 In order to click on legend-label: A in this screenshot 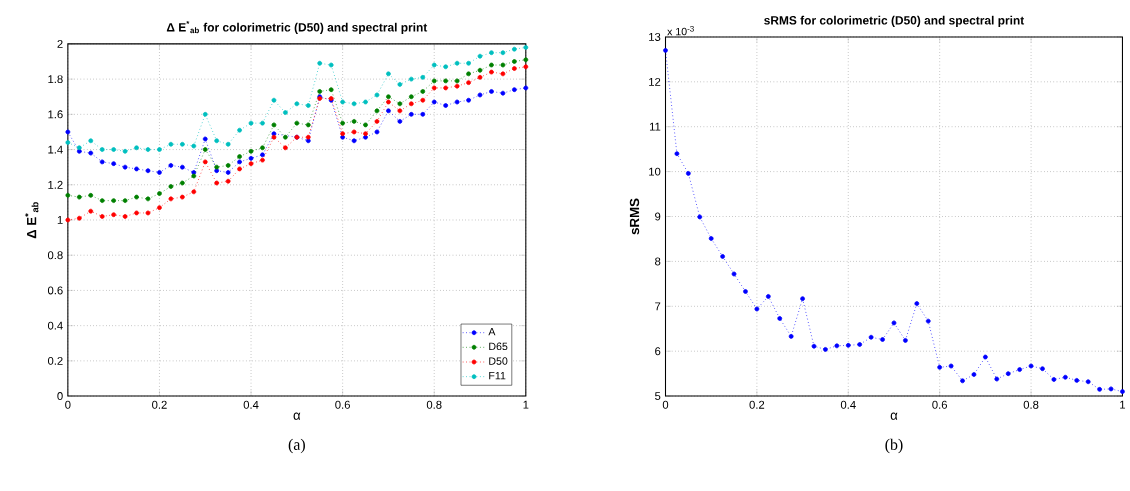, I will do `click(492, 332)`.